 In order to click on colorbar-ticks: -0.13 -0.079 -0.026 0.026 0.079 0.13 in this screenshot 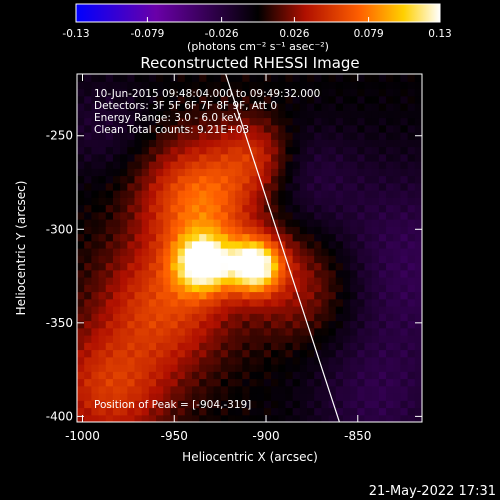, I will do `click(257, 28)`.